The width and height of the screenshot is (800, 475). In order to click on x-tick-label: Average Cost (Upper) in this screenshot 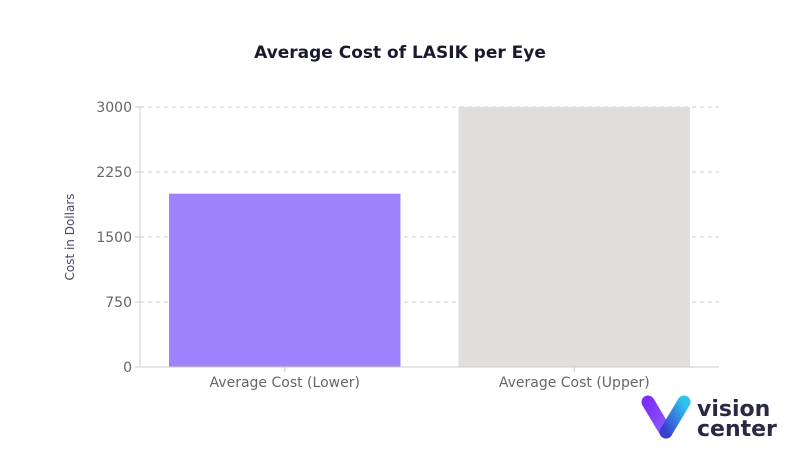, I will do `click(574, 383)`.